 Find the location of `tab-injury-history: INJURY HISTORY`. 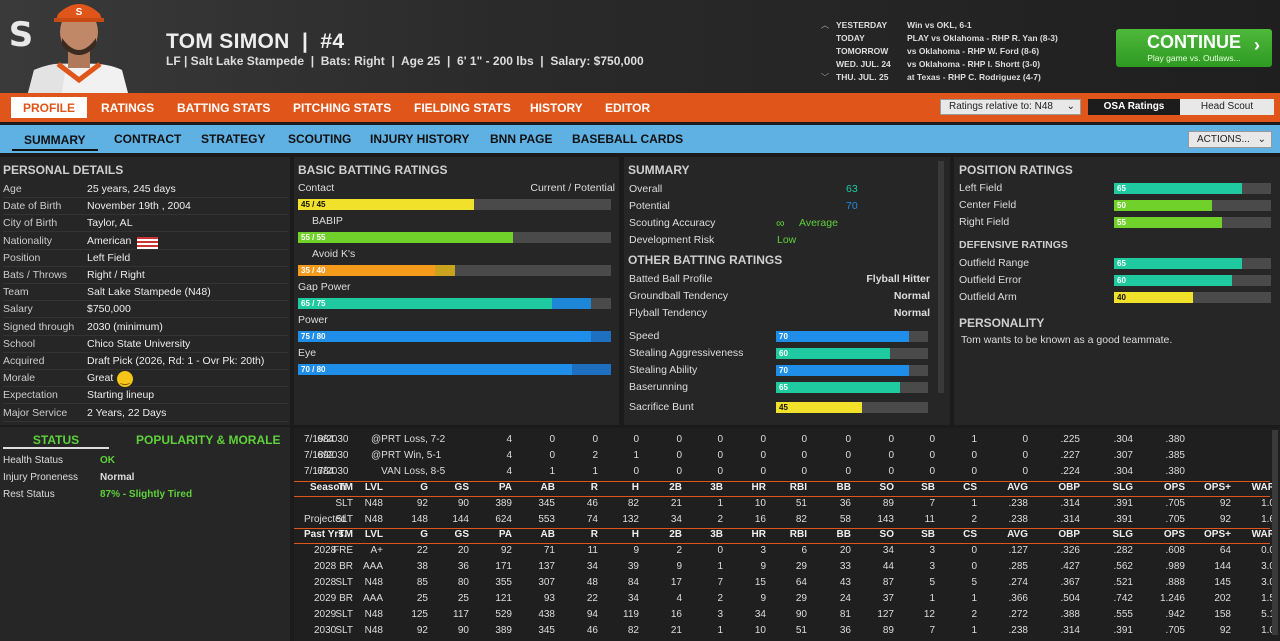

tab-injury-history: INJURY HISTORY is located at coordinates (420, 139).